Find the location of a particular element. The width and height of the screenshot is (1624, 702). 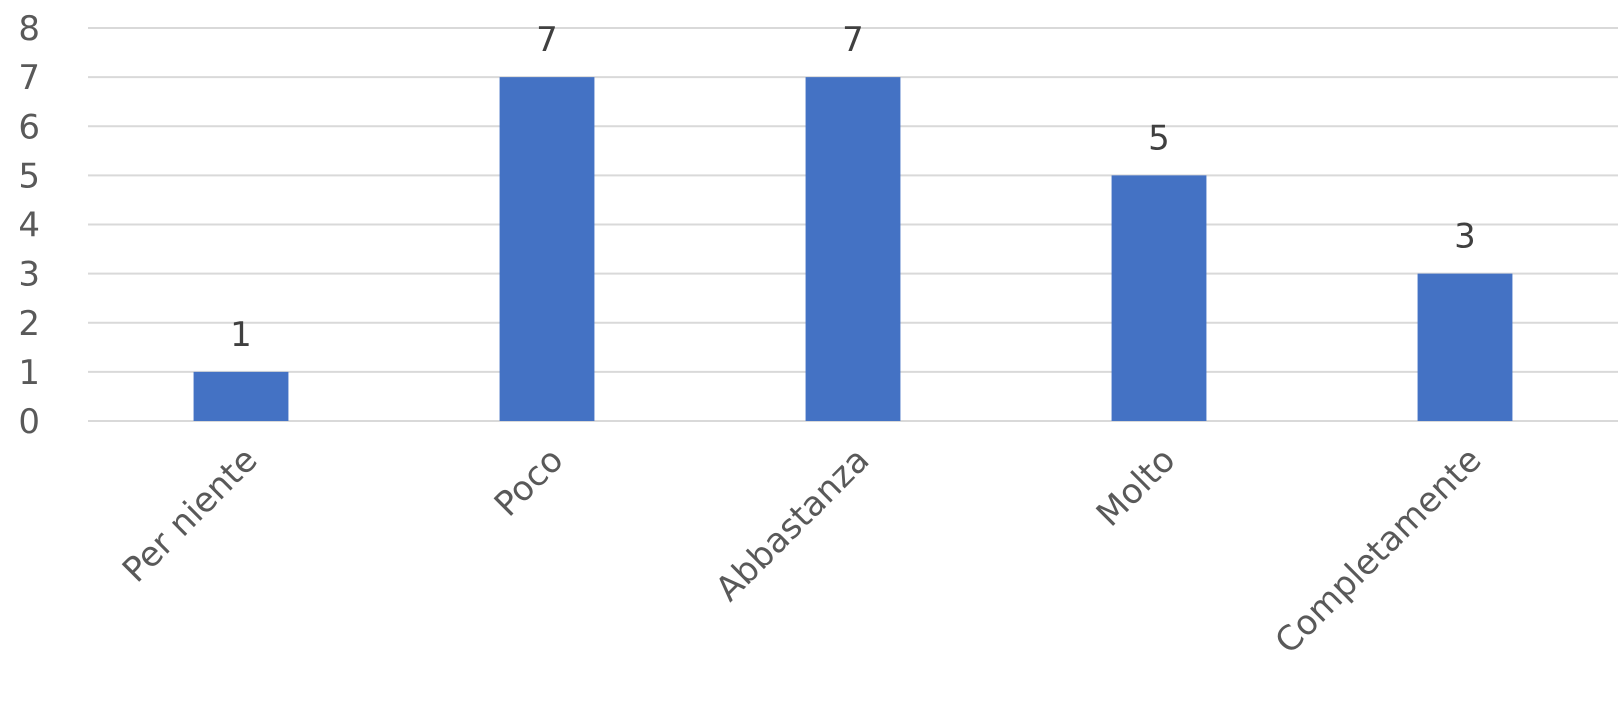

category-label: Abbastanza is located at coordinates (792, 524).